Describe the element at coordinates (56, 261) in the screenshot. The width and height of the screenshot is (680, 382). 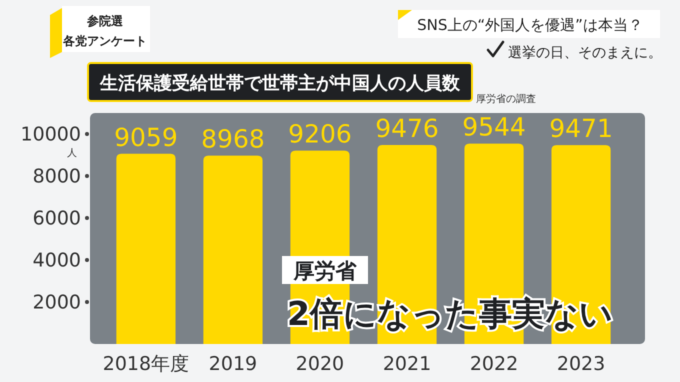
I see `y-tick-label: 4000` at that location.